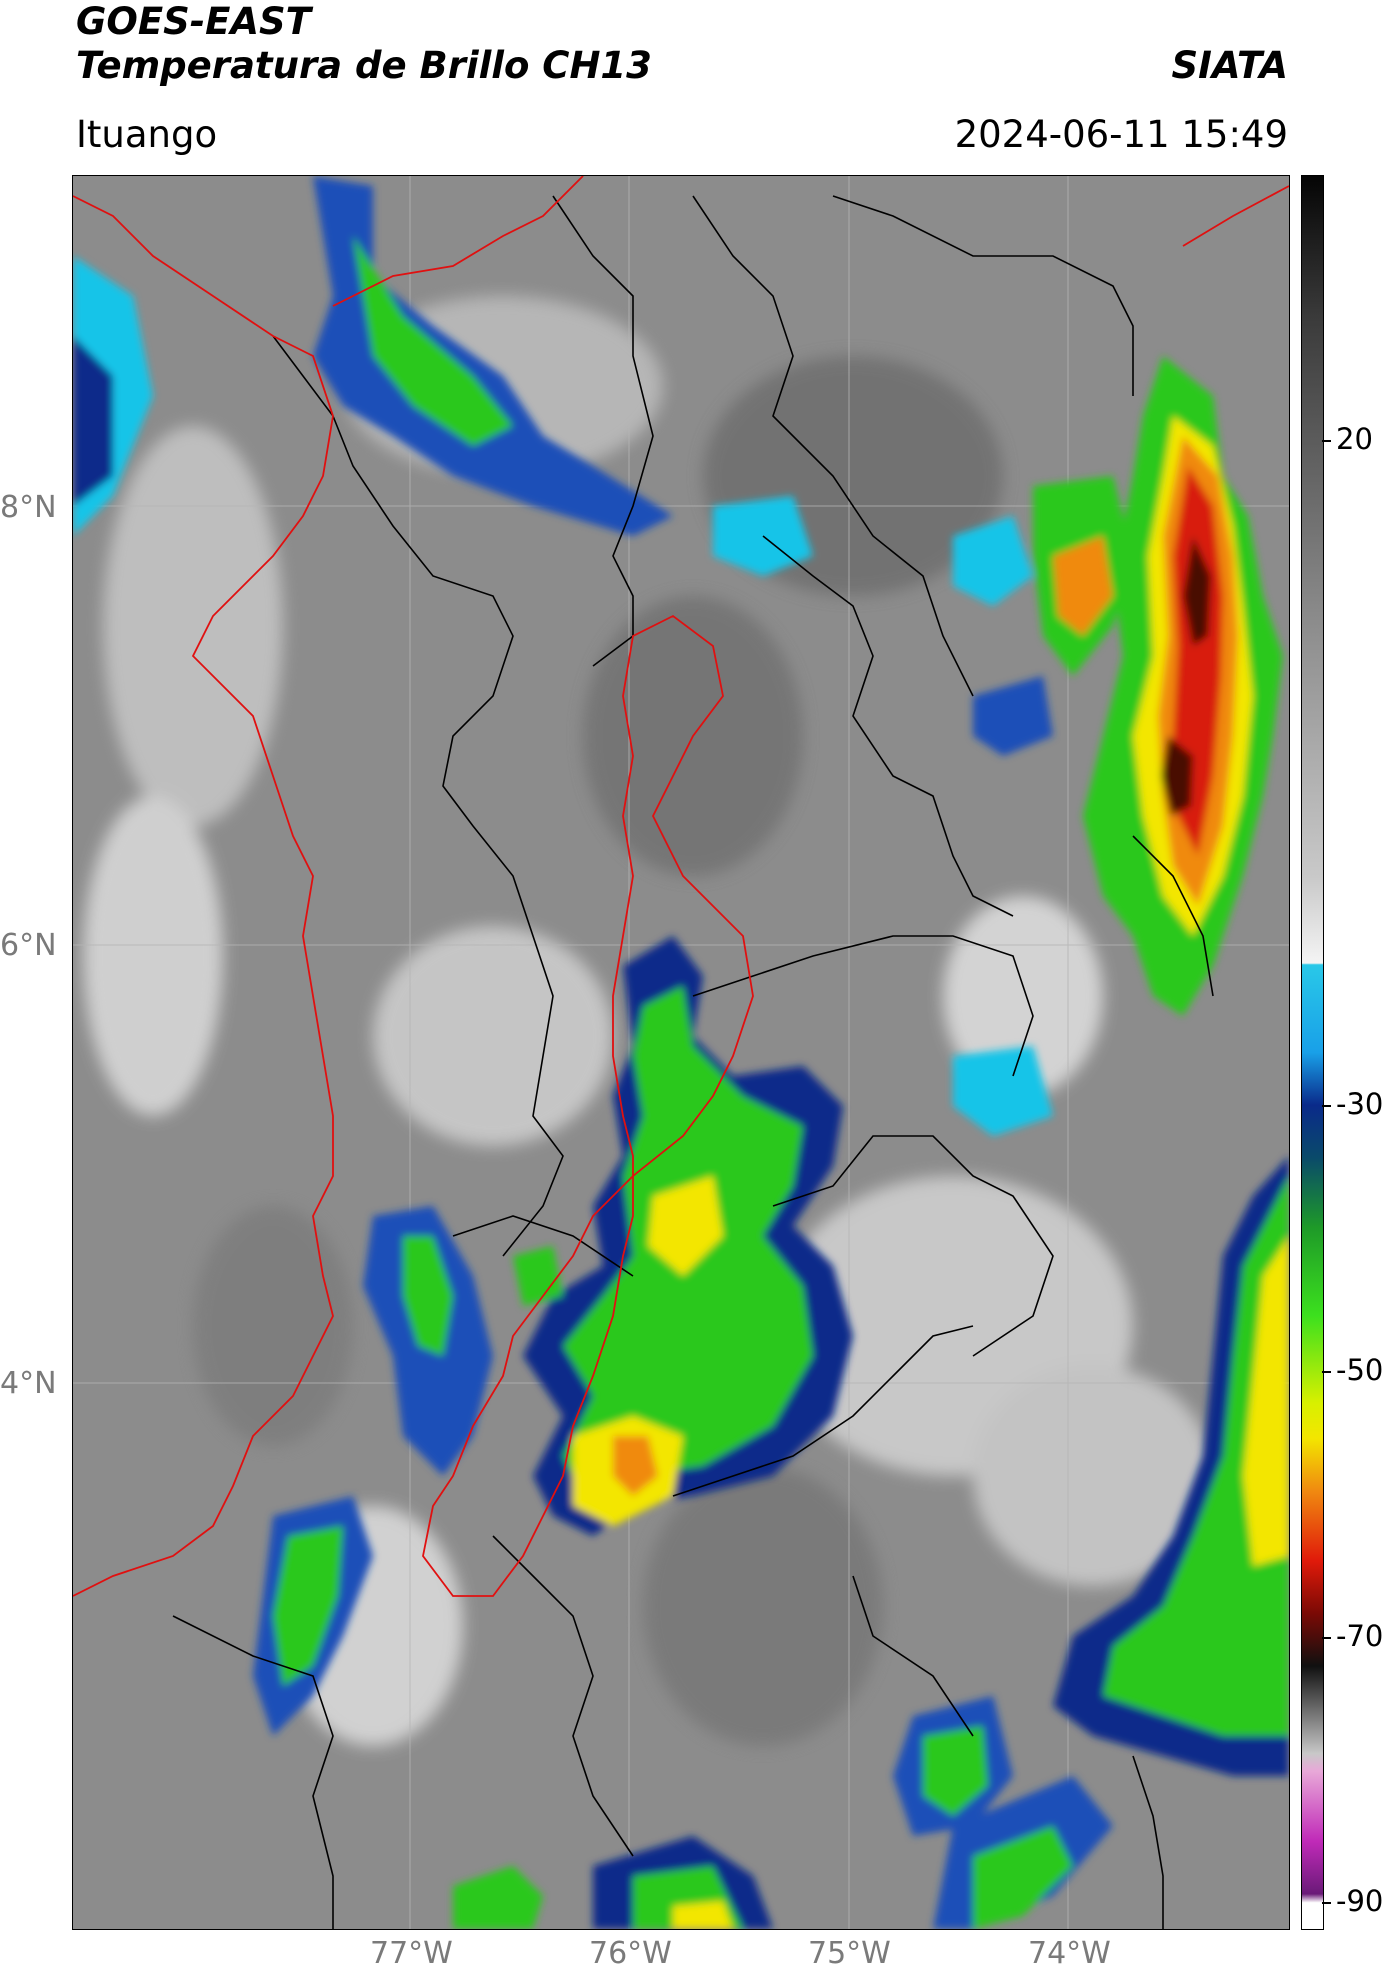 The width and height of the screenshot is (1384, 1981). What do you see at coordinates (193, 21) in the screenshot?
I see `satellite-title: GOES-EAST` at bounding box center [193, 21].